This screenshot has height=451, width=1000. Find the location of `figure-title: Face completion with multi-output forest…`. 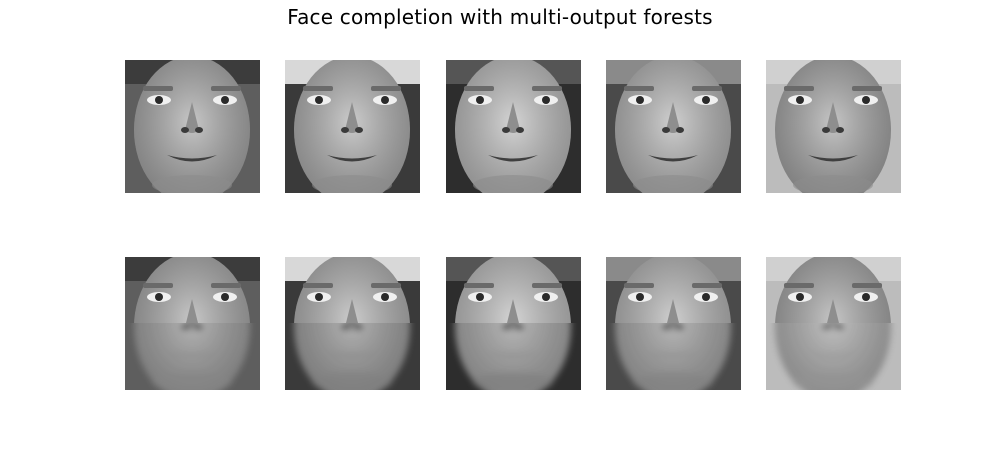

figure-title: Face completion with multi-output forest… is located at coordinates (500, 17).